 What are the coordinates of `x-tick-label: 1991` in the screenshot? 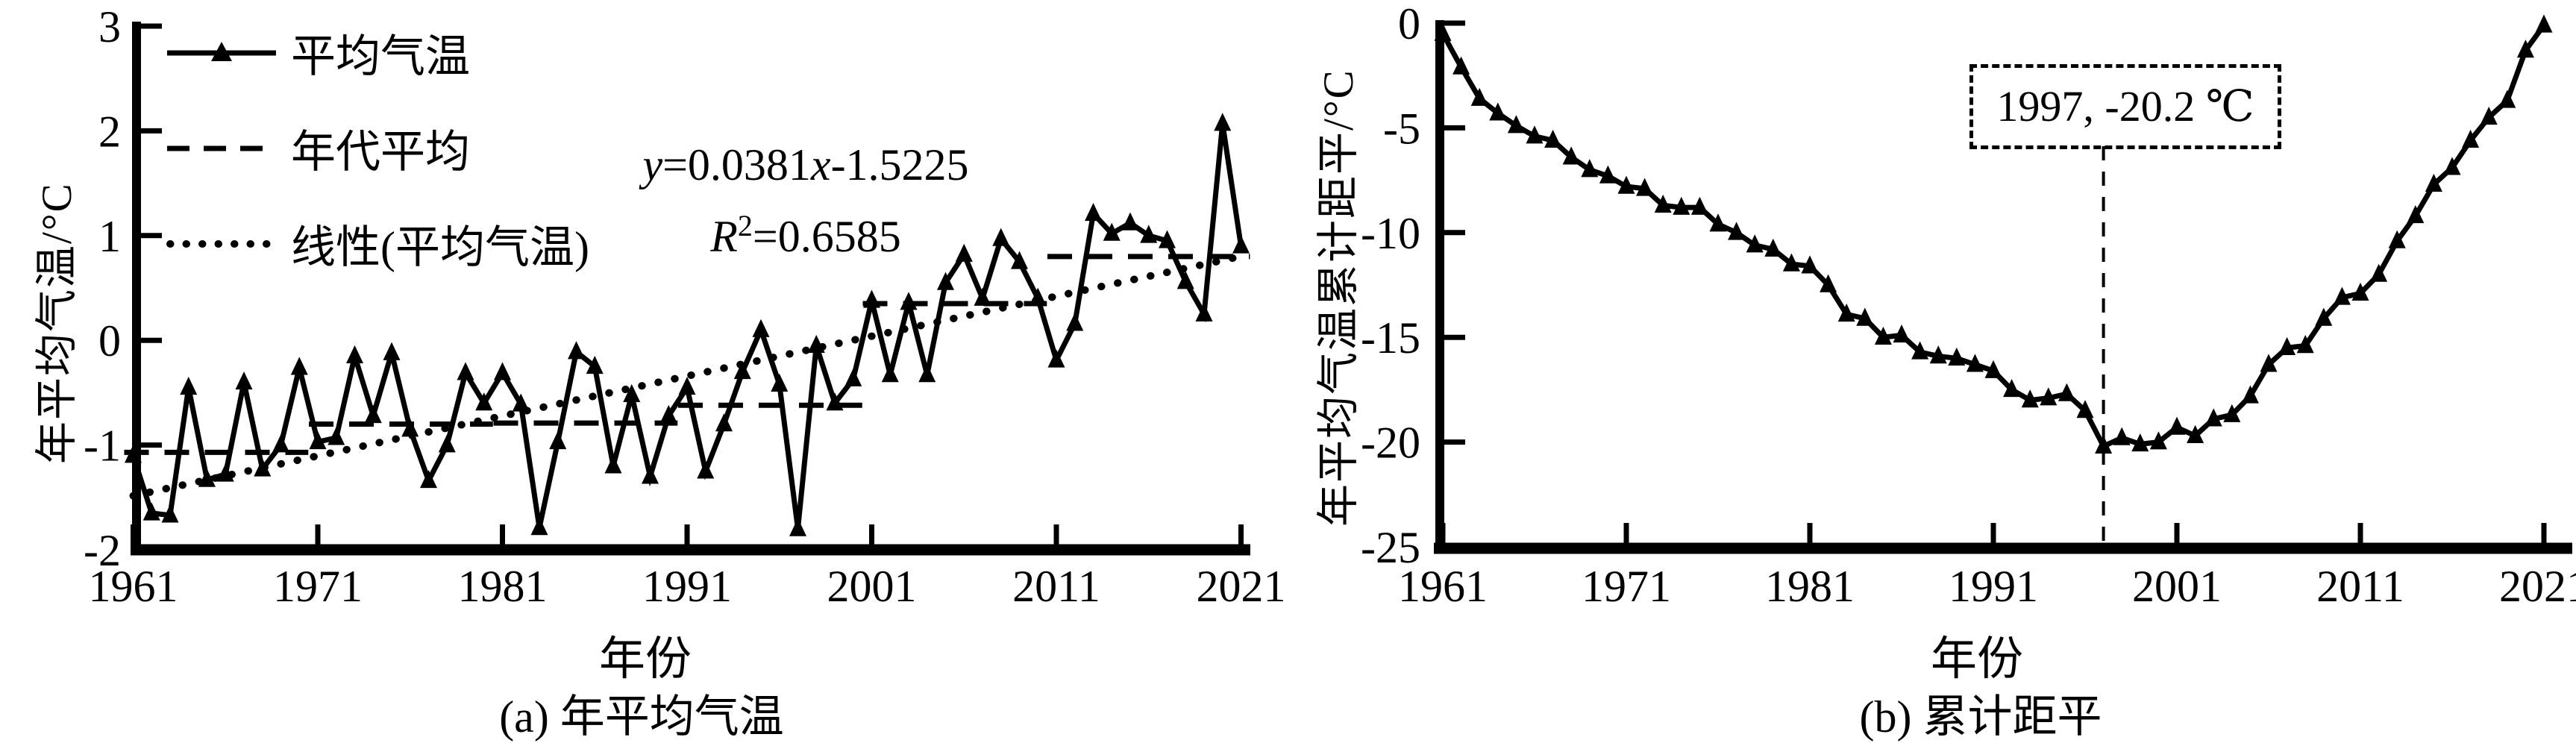 It's located at (687, 586).